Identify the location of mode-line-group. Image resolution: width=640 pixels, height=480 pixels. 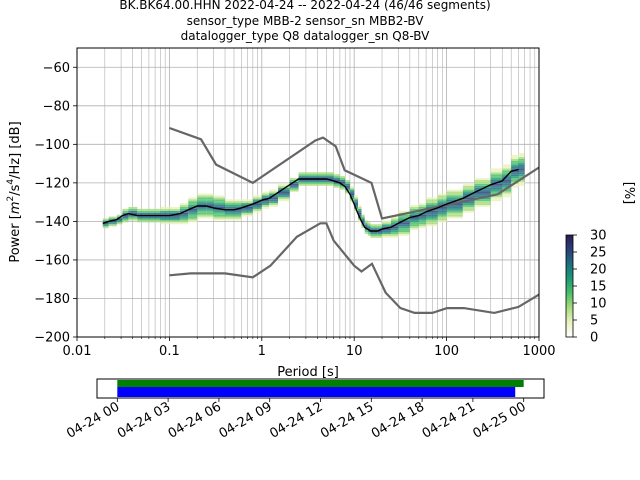
(310, 200).